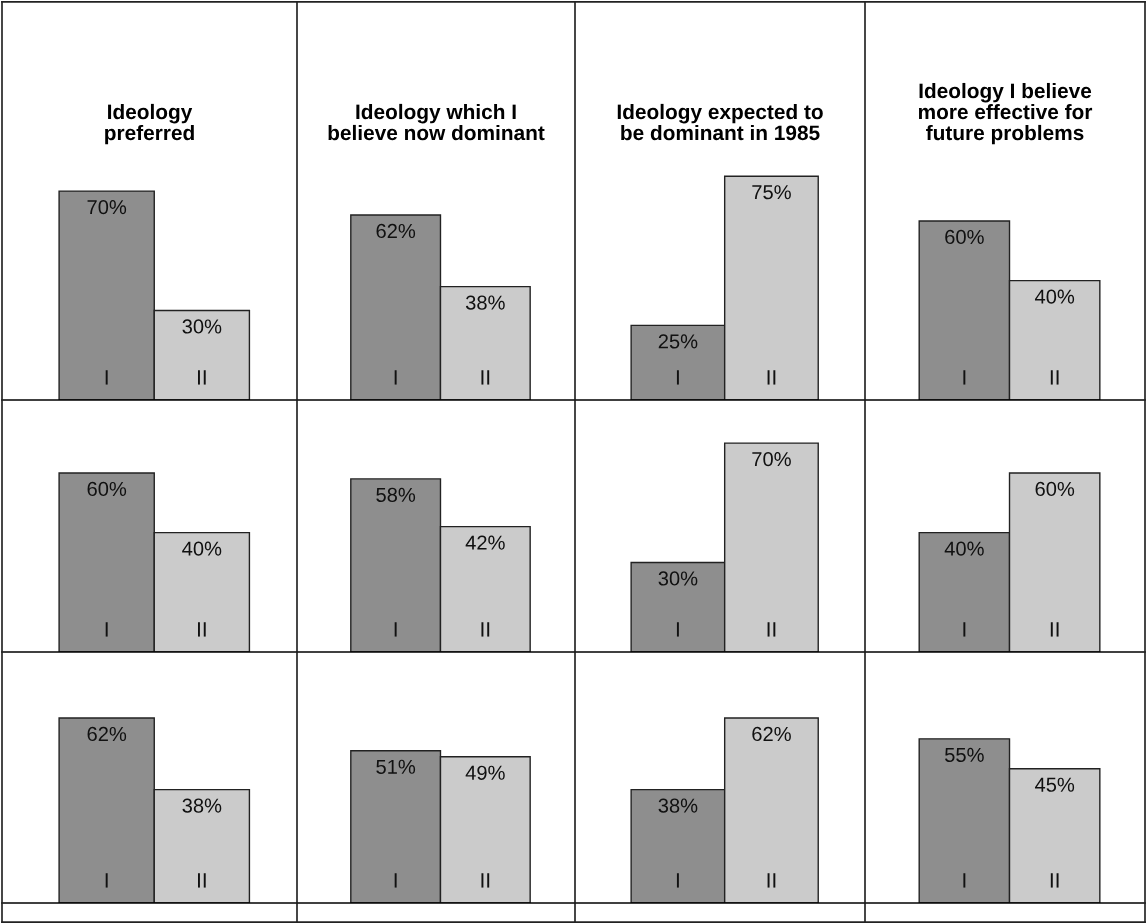  What do you see at coordinates (1054, 784) in the screenshot?
I see `data-label: 45%` at bounding box center [1054, 784].